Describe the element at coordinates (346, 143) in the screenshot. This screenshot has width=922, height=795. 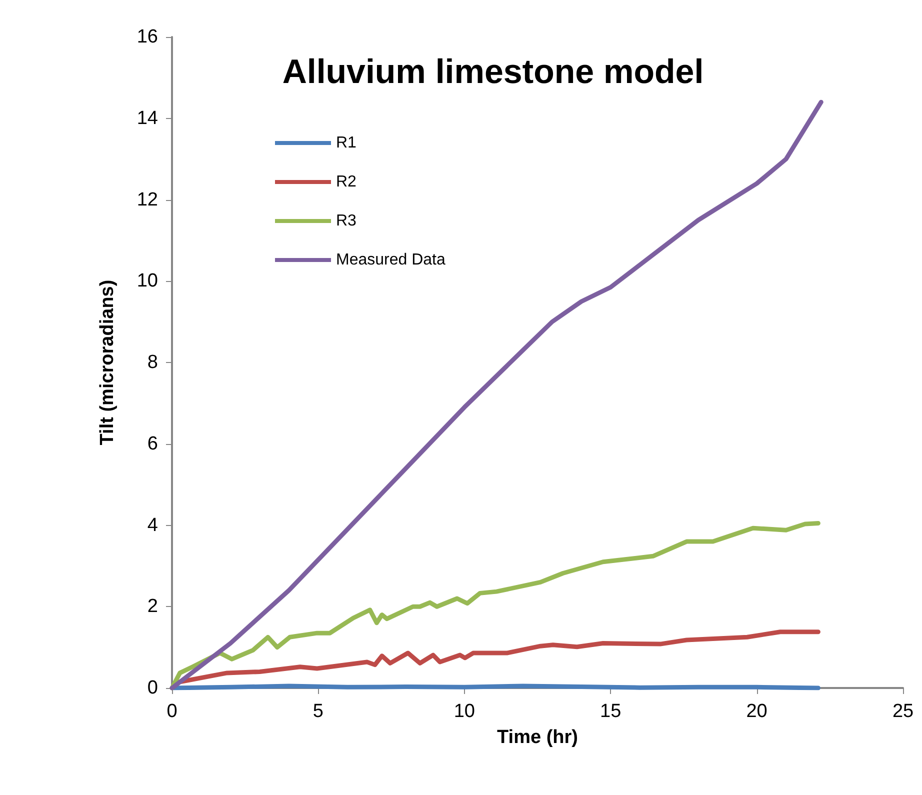
I see `legend-label: R1` at that location.